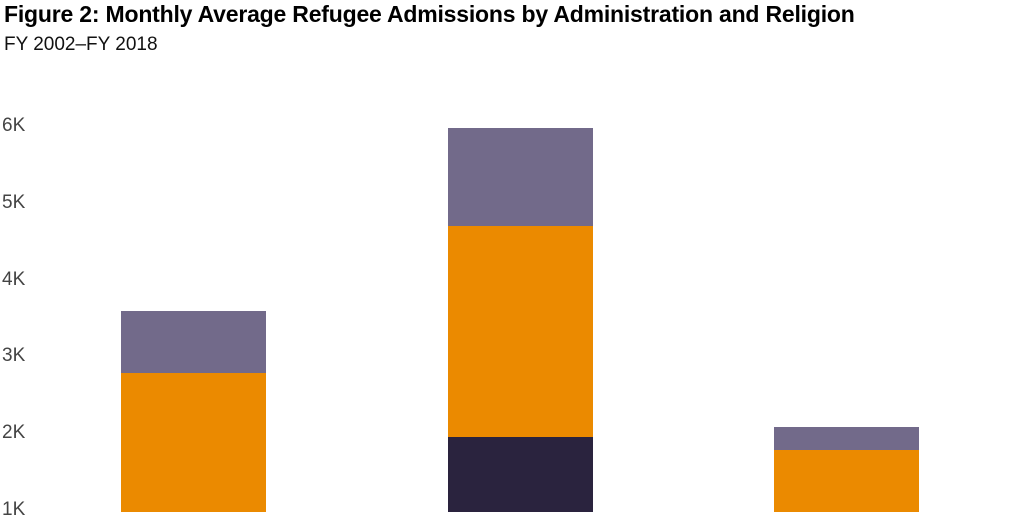 The height and width of the screenshot is (521, 1024). I want to click on y-tick-1k: 1K, so click(14, 509).